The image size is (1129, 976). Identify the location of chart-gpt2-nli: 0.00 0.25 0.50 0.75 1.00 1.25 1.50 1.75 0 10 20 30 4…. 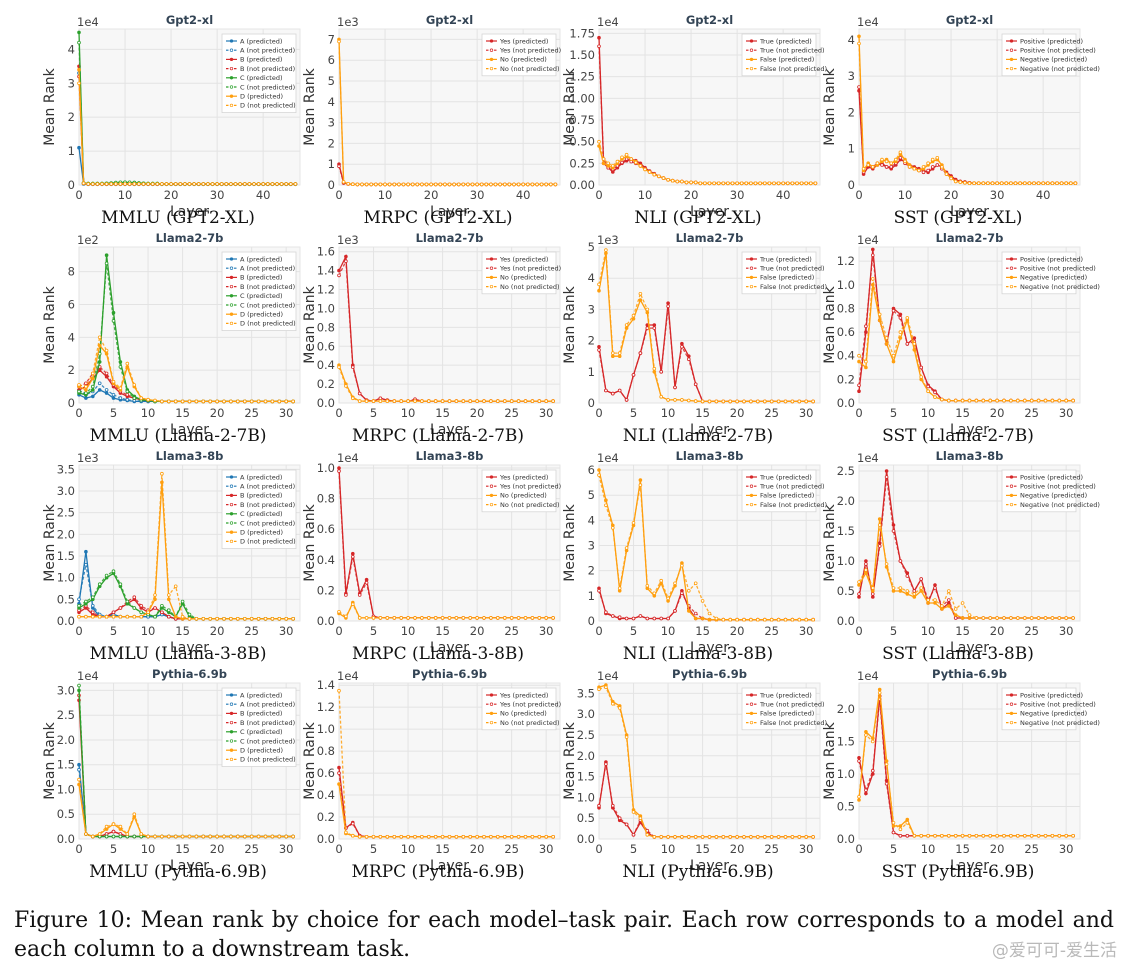
(694, 116).